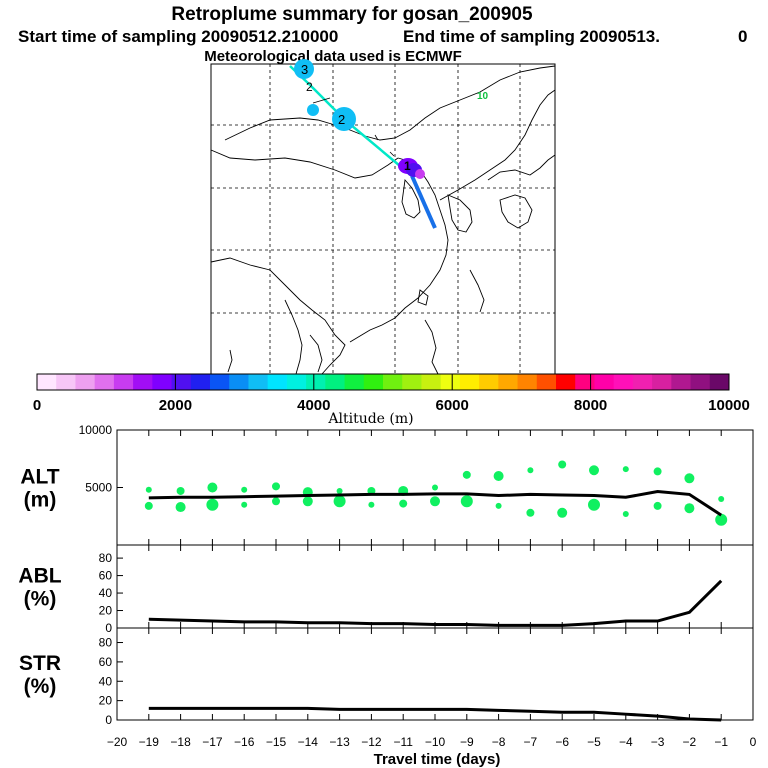 This screenshot has width=768, height=768. What do you see at coordinates (40, 686) in the screenshot?
I see `panel-unit: (%)` at bounding box center [40, 686].